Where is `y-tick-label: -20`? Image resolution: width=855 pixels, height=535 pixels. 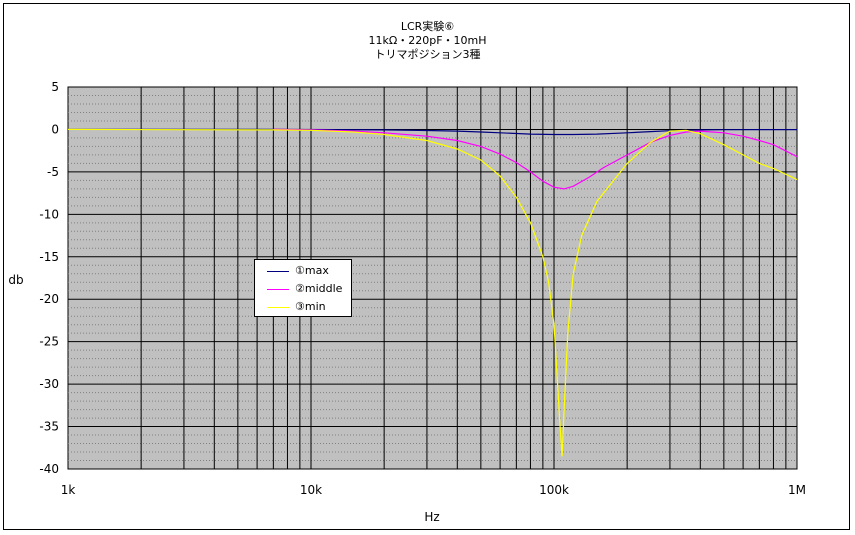
y-tick-label: -20 is located at coordinates (49, 299).